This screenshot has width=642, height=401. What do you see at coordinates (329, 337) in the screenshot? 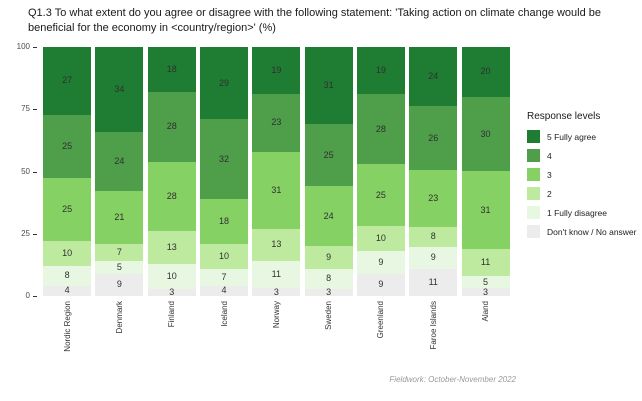
I see `x-axis-label-cell: Sweden` at bounding box center [329, 337].